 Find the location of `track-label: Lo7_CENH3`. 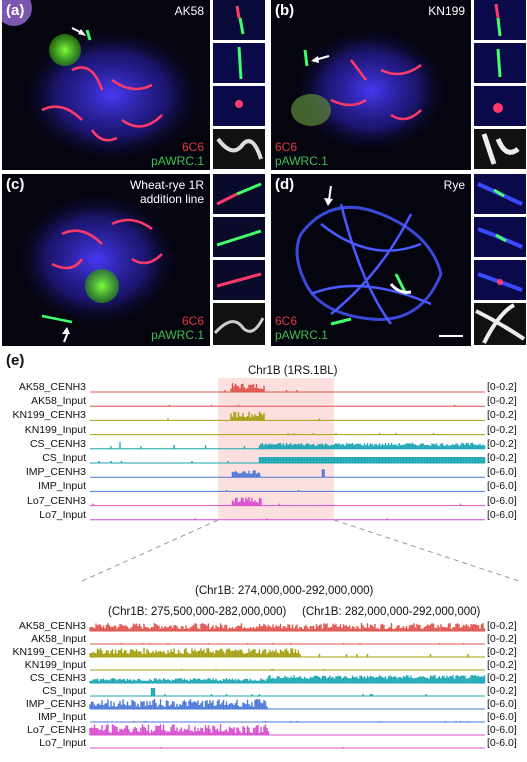

track-label: Lo7_CENH3 is located at coordinates (56, 500).